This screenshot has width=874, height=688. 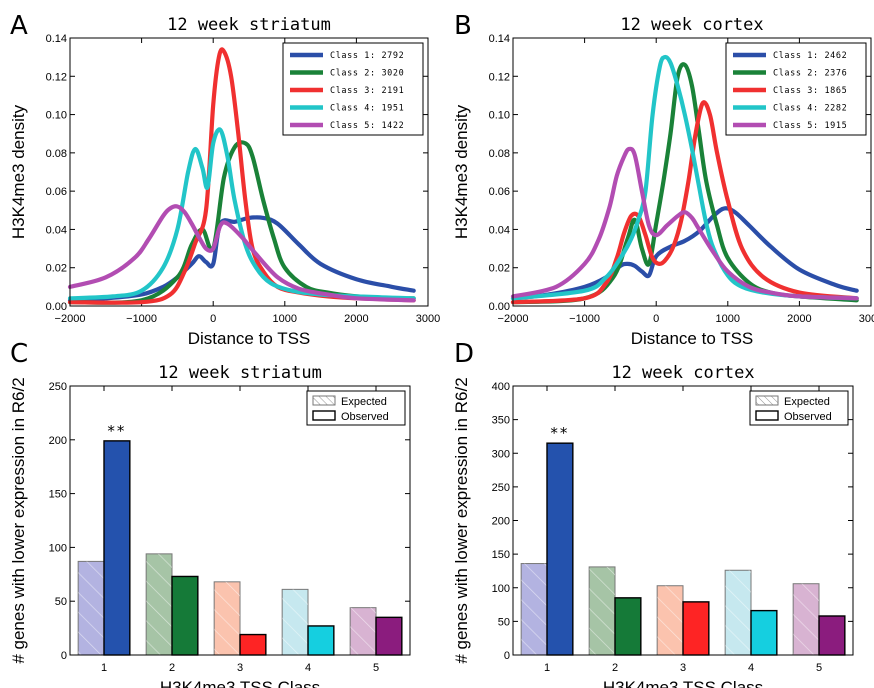 What do you see at coordinates (810, 91) in the screenshot?
I see `legend-label-class-3: Class 3: 1865` at bounding box center [810, 91].